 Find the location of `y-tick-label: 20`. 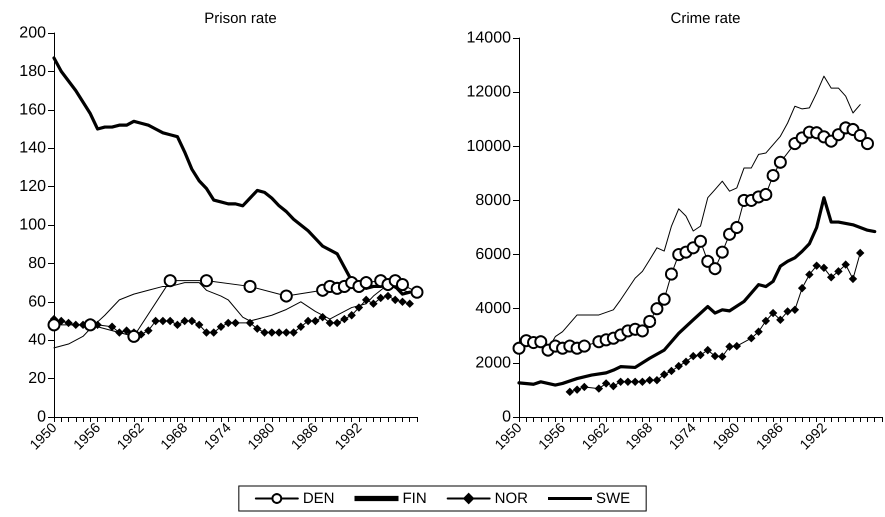

y-tick-label: 20 is located at coordinates (37, 379).